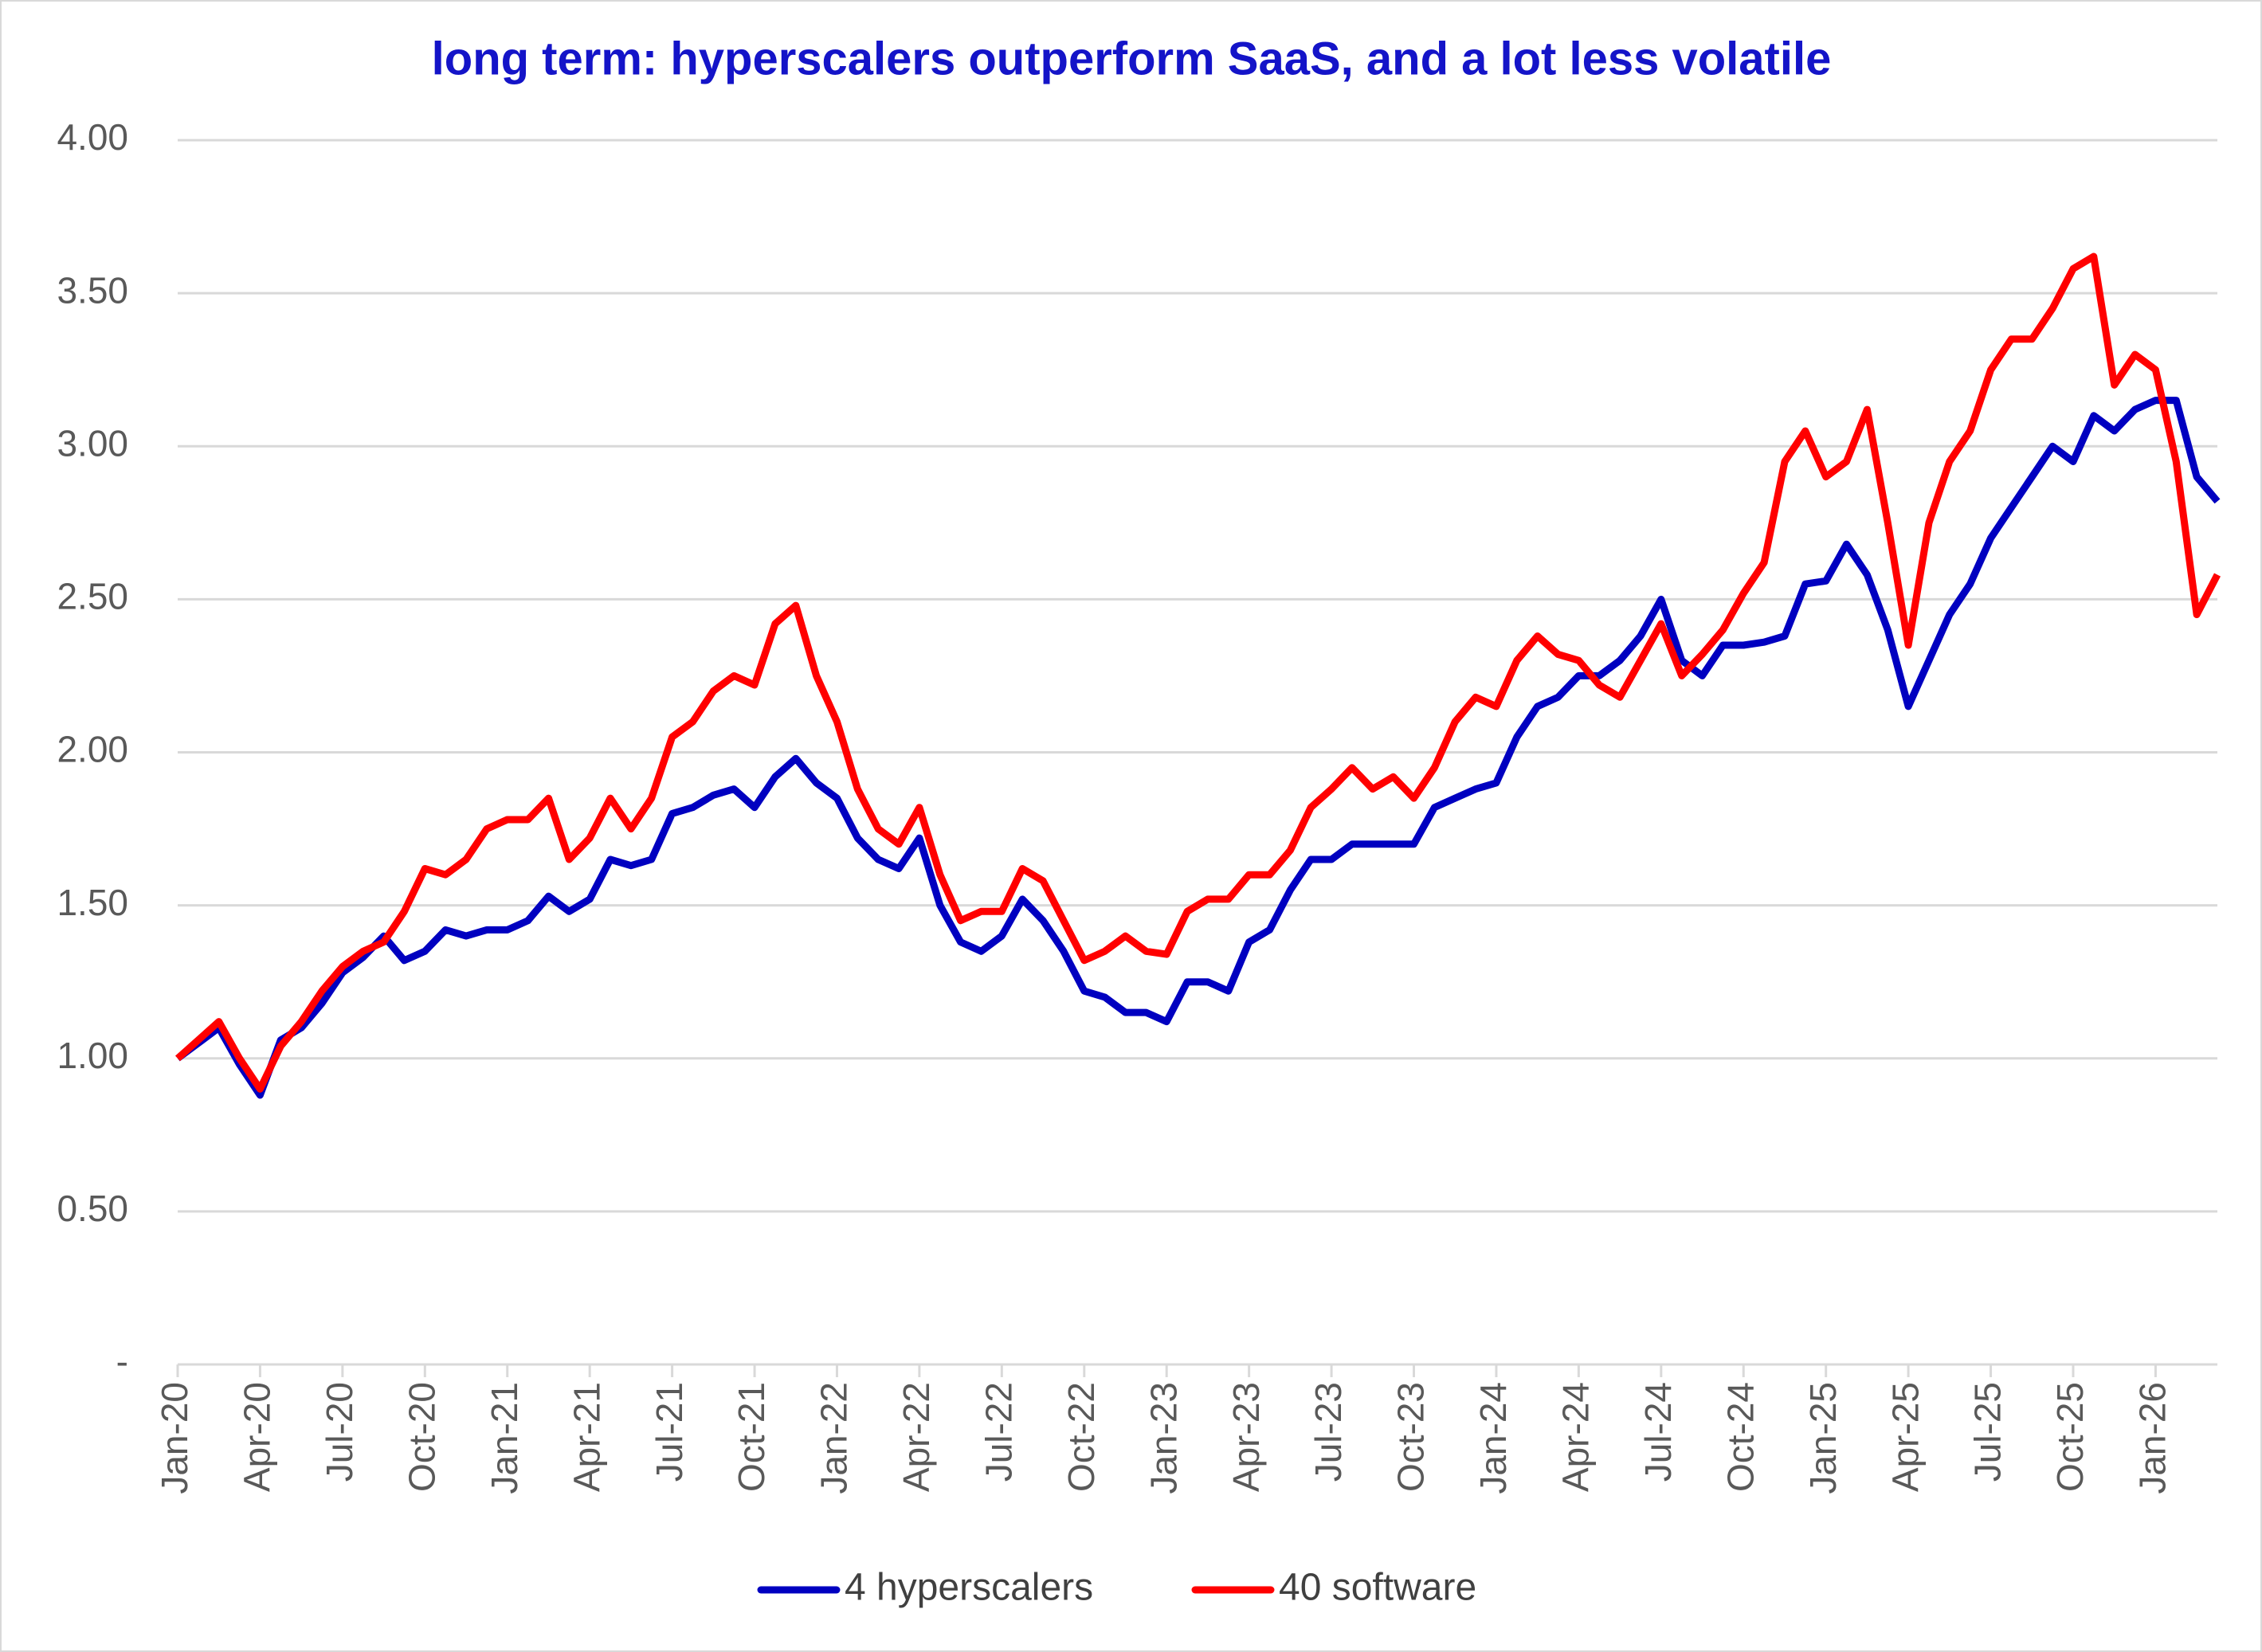 The image size is (2262, 1652). I want to click on x-tick-label: Jan-21, so click(504, 1438).